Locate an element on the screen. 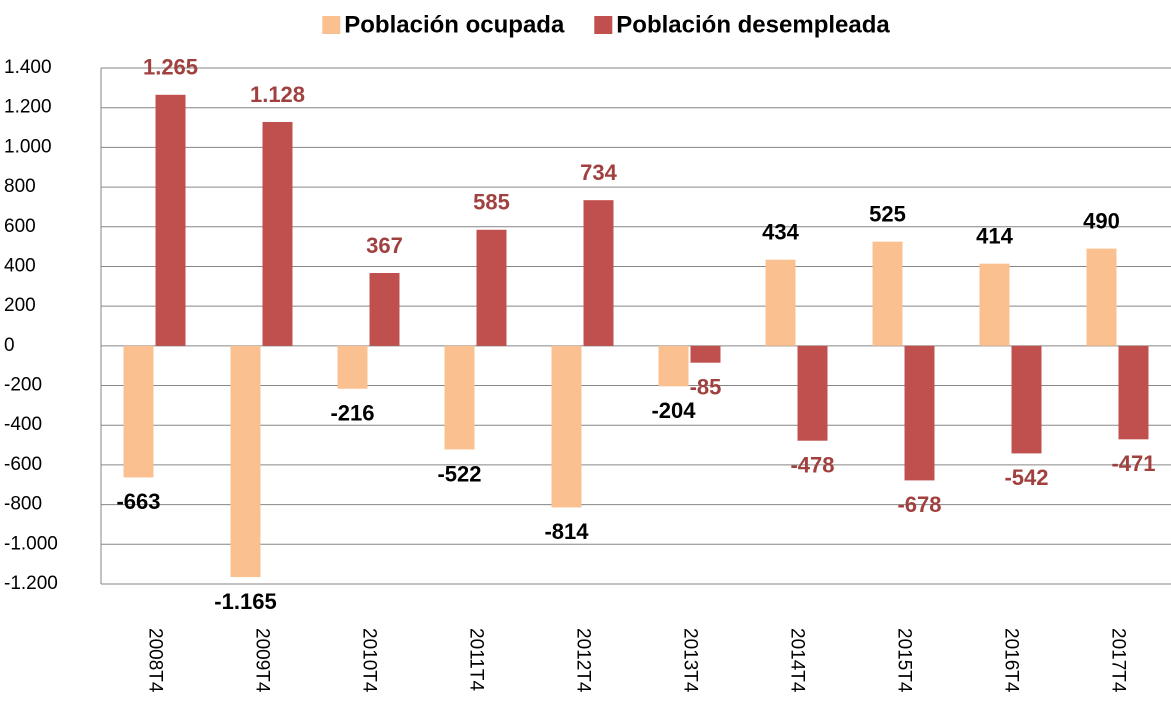  y-tick-label: -600 is located at coordinates (23, 464).